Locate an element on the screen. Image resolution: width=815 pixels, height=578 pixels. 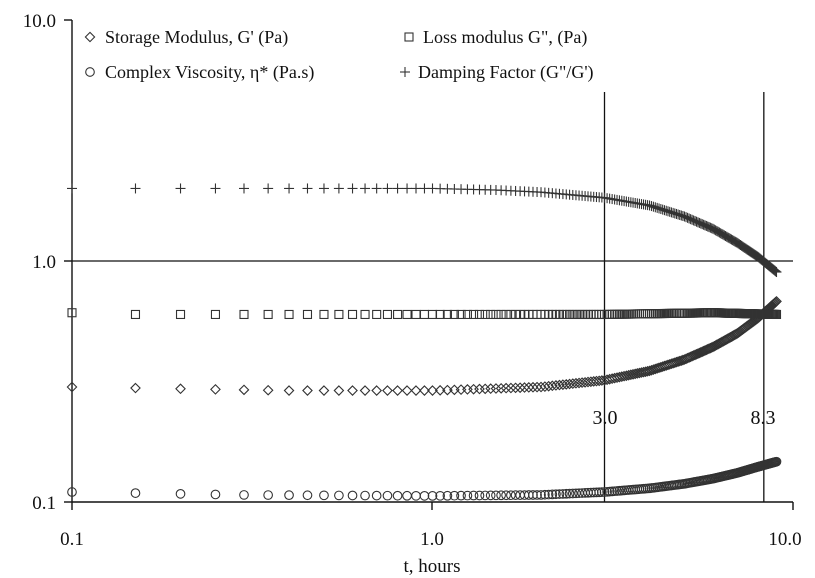
legend-item-damping-factor: Damping Factor (G"/G') is located at coordinates (497, 72).